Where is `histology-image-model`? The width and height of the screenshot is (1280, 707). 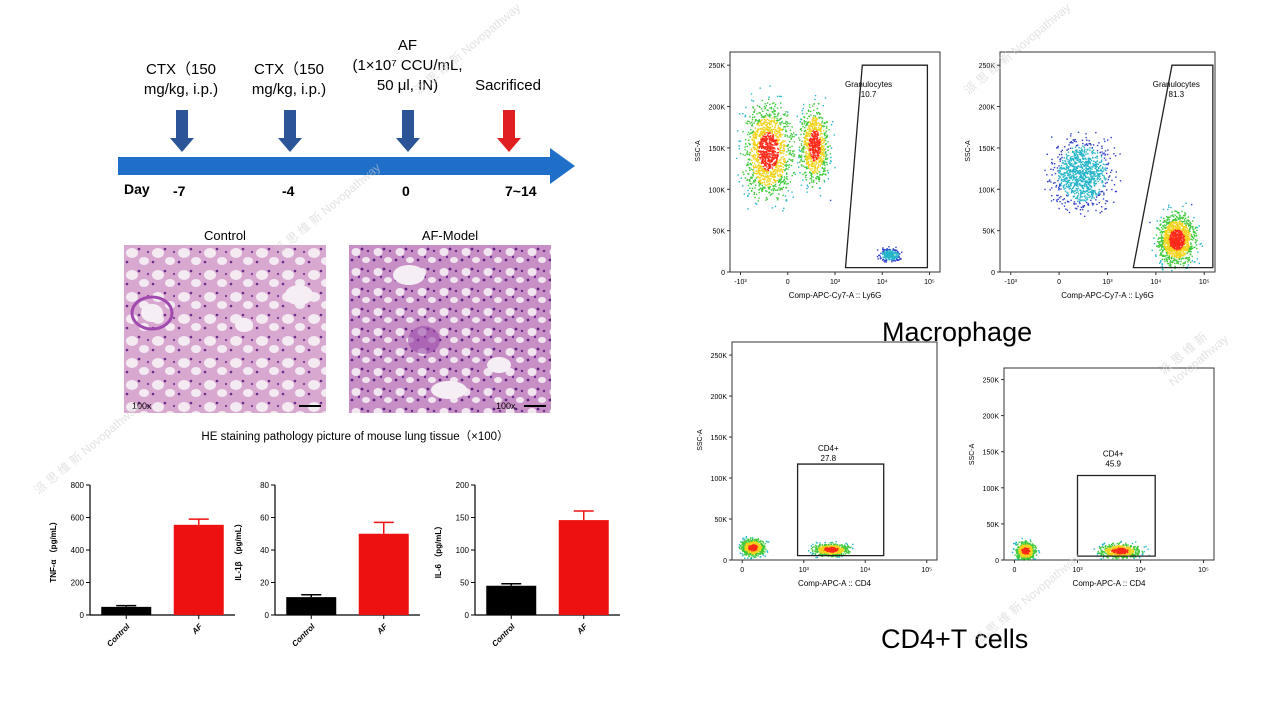
histology-image-model is located at coordinates (450, 329).